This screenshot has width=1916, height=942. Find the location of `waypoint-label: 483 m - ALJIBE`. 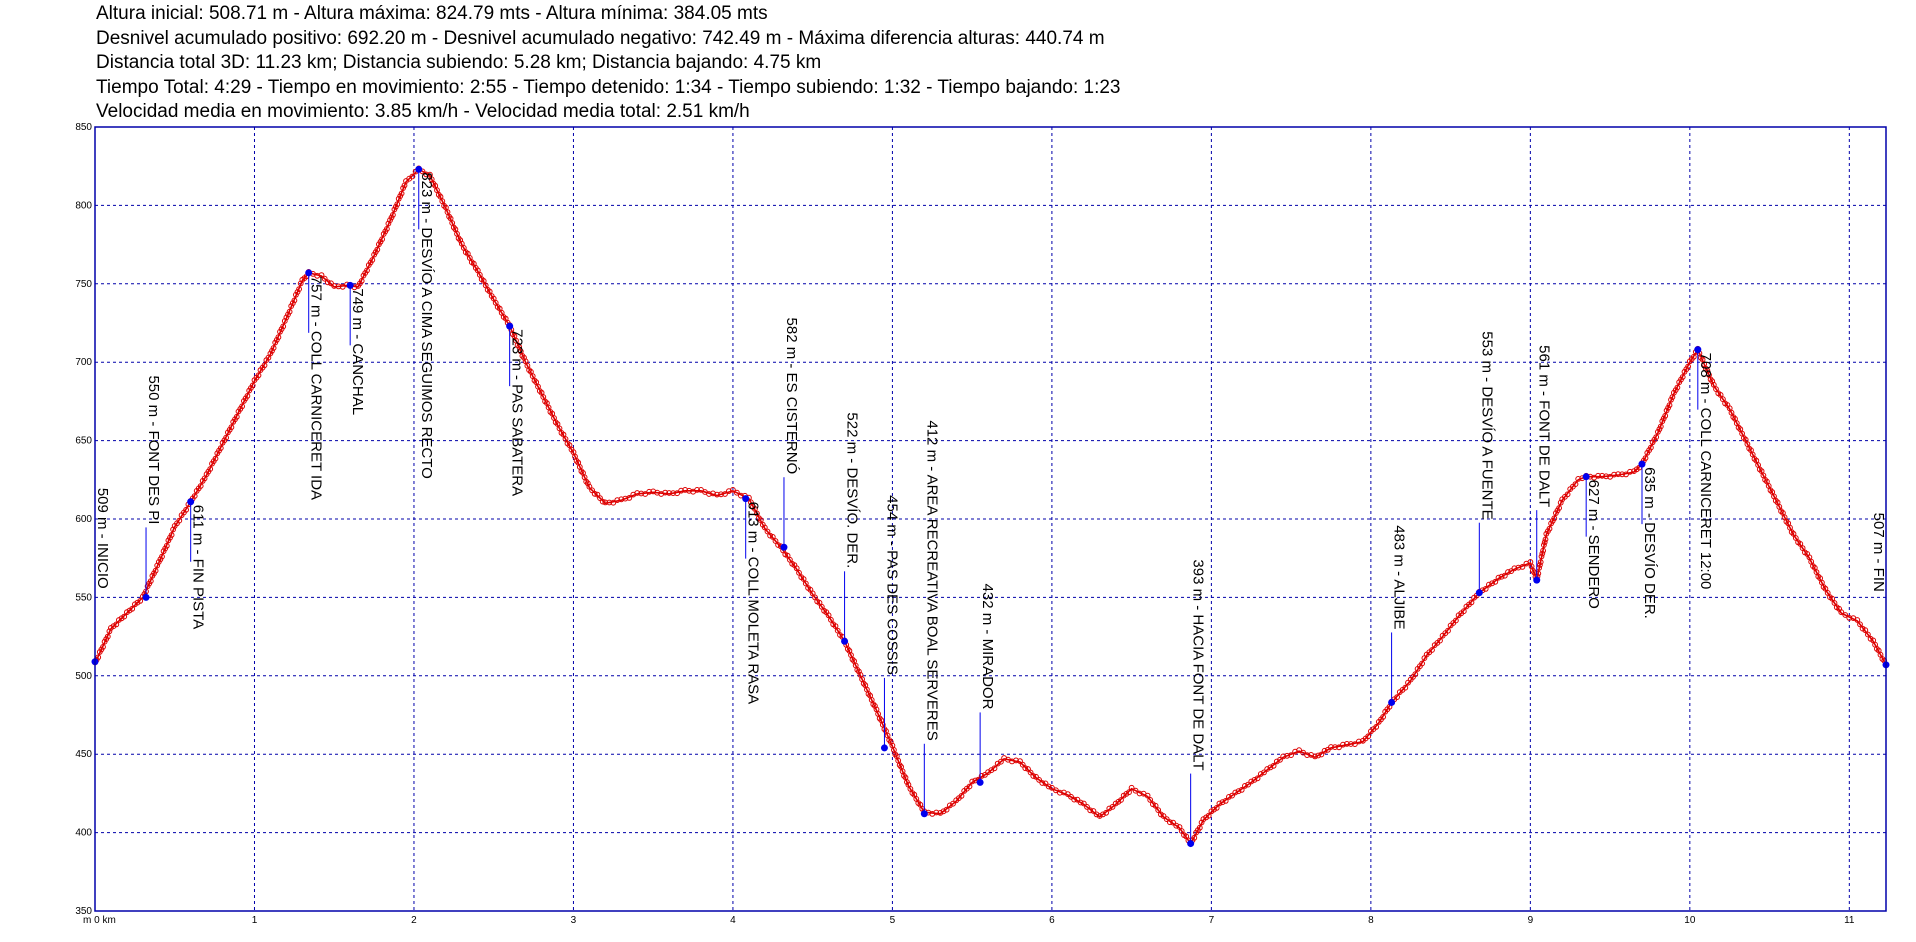

waypoint-label: 483 m - ALJIBE is located at coordinates (1399, 577).